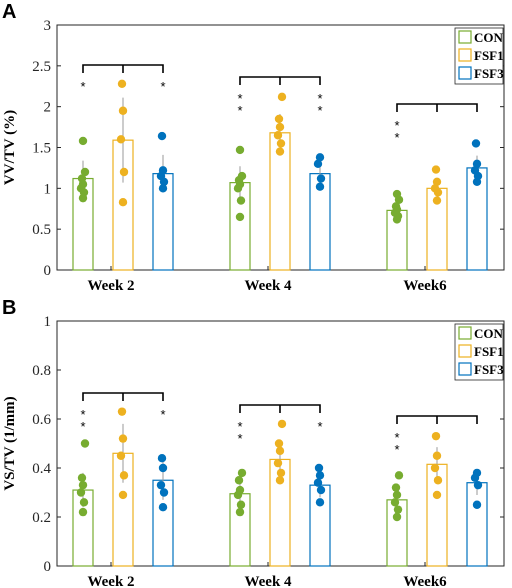  Describe the element at coordinates (489, 37) in the screenshot. I see `legend-entry: CON` at that location.